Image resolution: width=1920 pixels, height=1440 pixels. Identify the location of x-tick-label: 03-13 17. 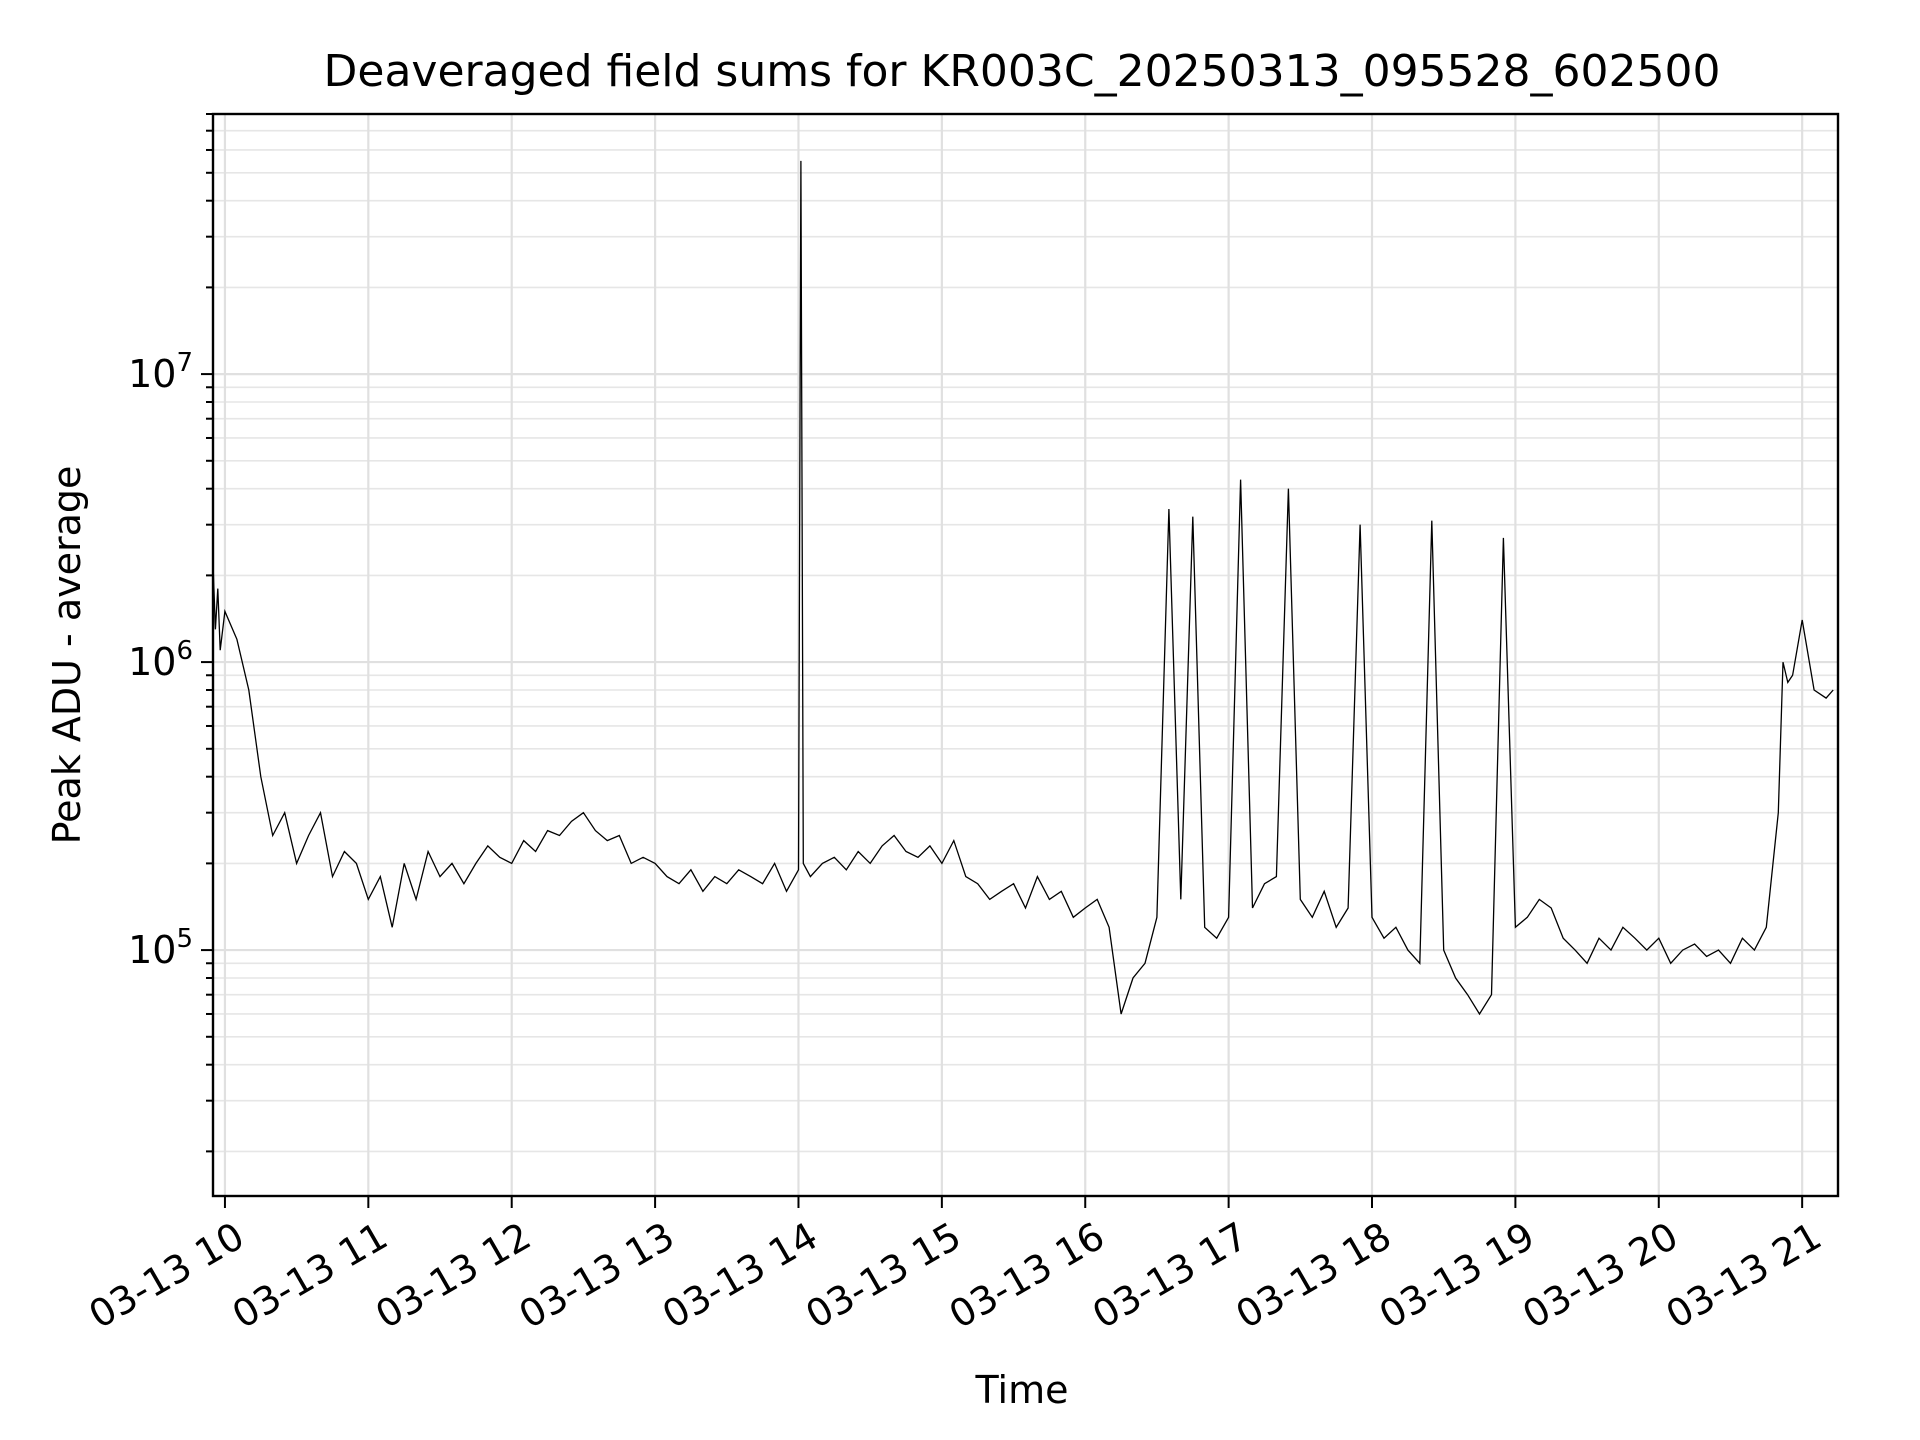
(1170, 1276).